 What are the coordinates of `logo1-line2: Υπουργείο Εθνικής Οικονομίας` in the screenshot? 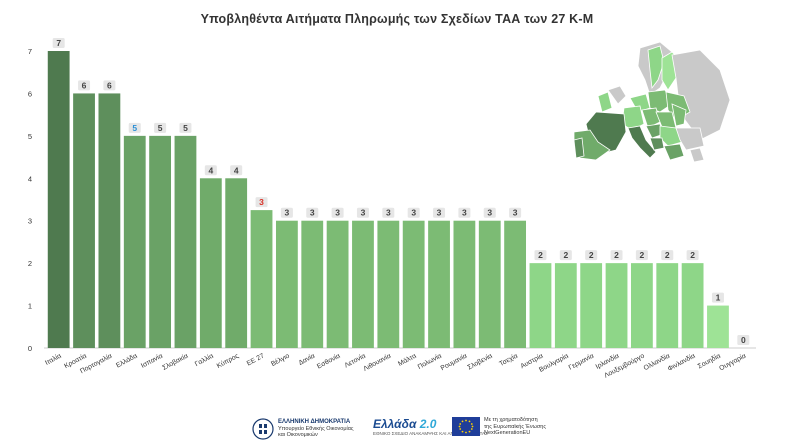 It's located at (316, 428).